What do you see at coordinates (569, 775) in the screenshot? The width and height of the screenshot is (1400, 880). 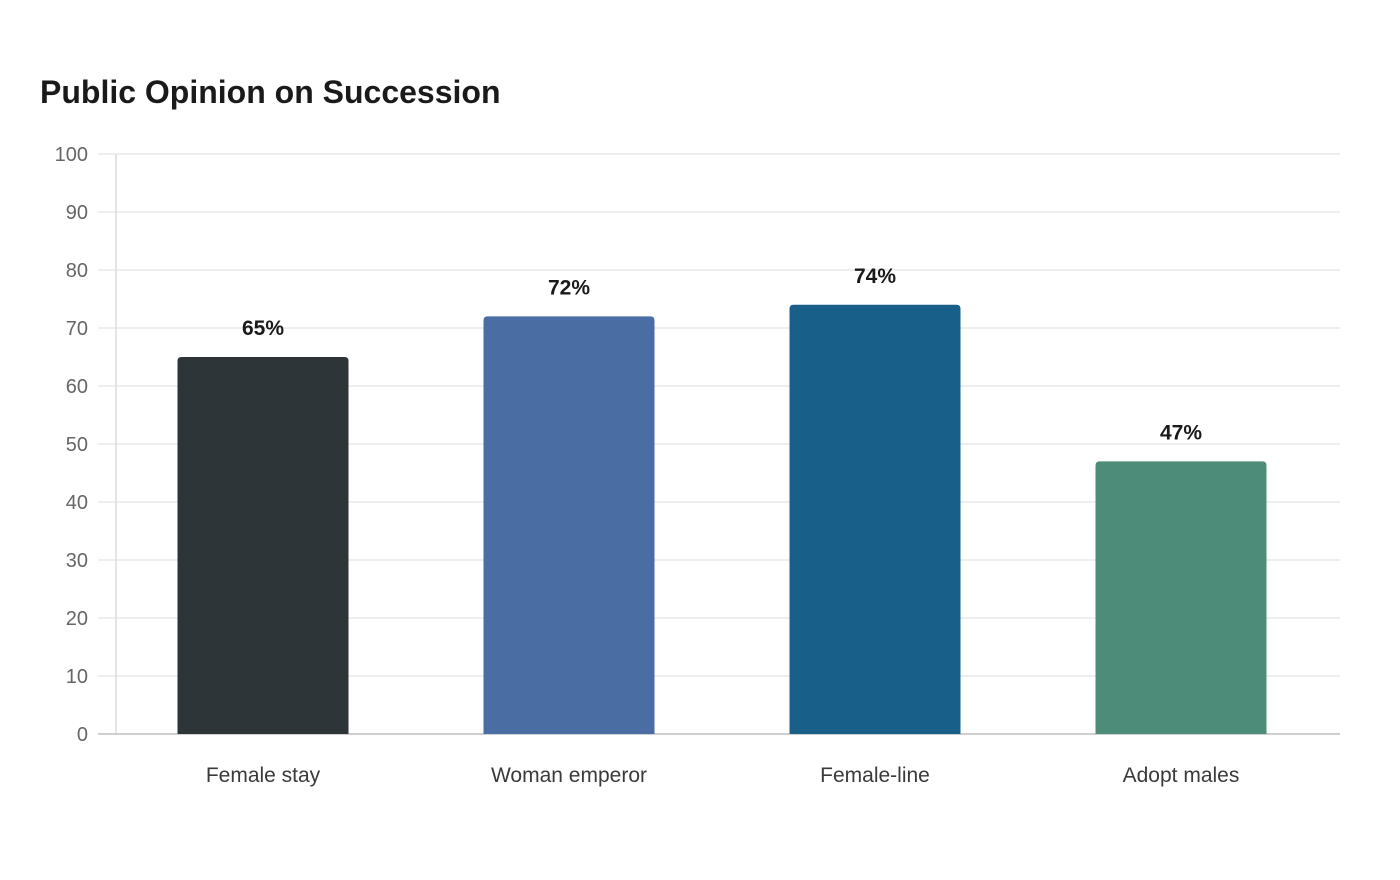 I see `x-category-label: Woman emperor` at bounding box center [569, 775].